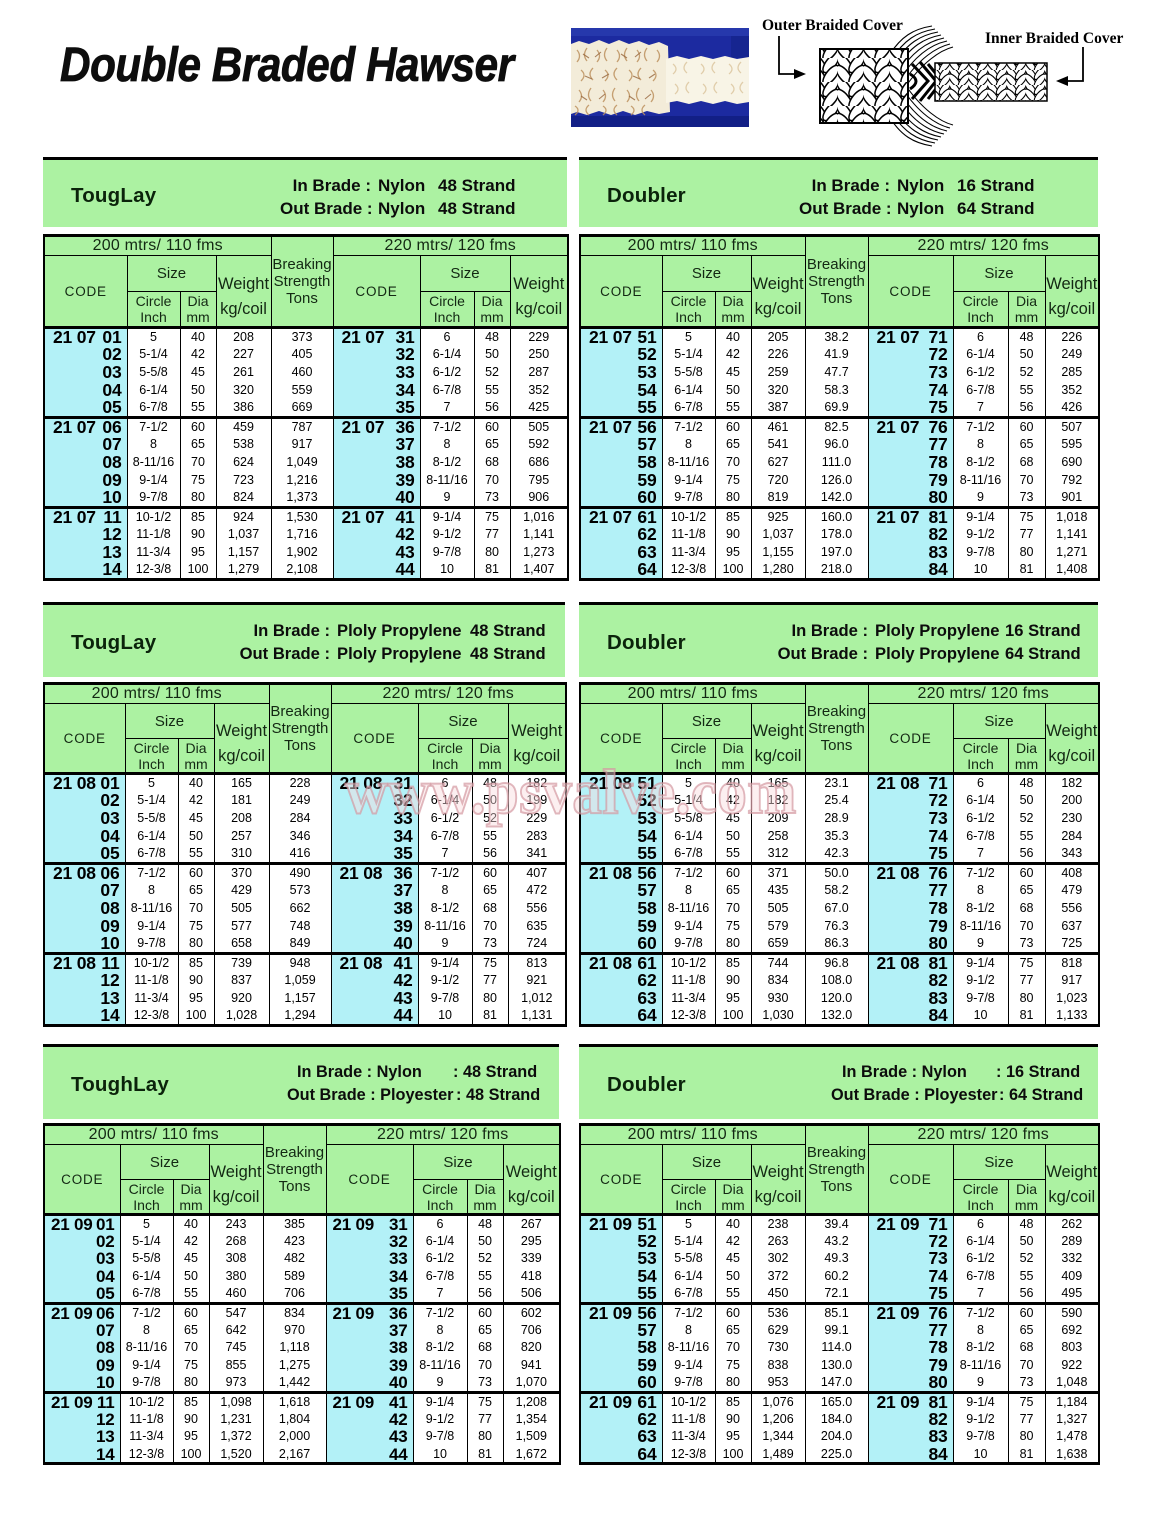 This screenshot has height=1516, width=1152. I want to click on svg-text: Inner Braided Cover, so click(1054, 38).